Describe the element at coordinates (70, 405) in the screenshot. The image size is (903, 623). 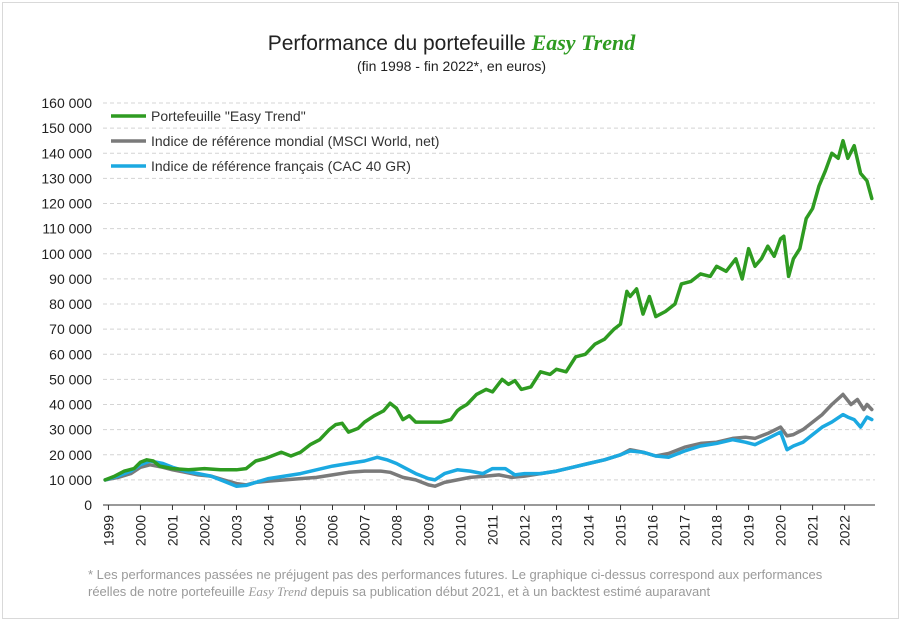
I see `y-tick-label: 40 000` at that location.